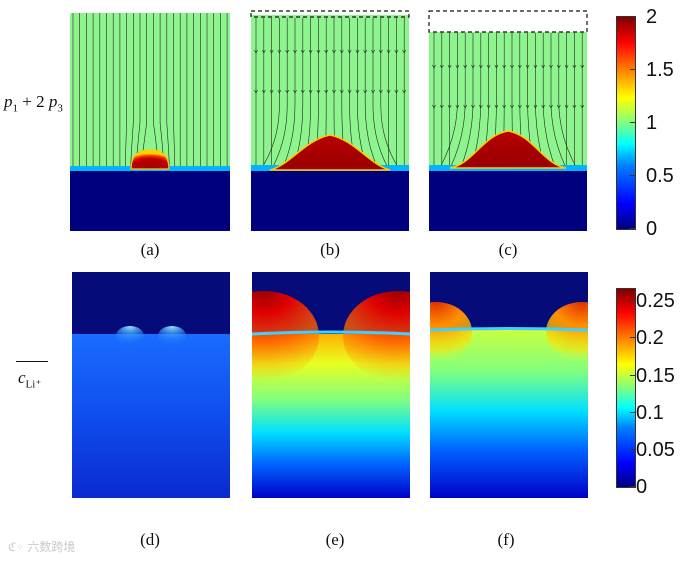  What do you see at coordinates (660, 176) in the screenshot?
I see `cbar-top-tick-0-5: 0.5` at bounding box center [660, 176].